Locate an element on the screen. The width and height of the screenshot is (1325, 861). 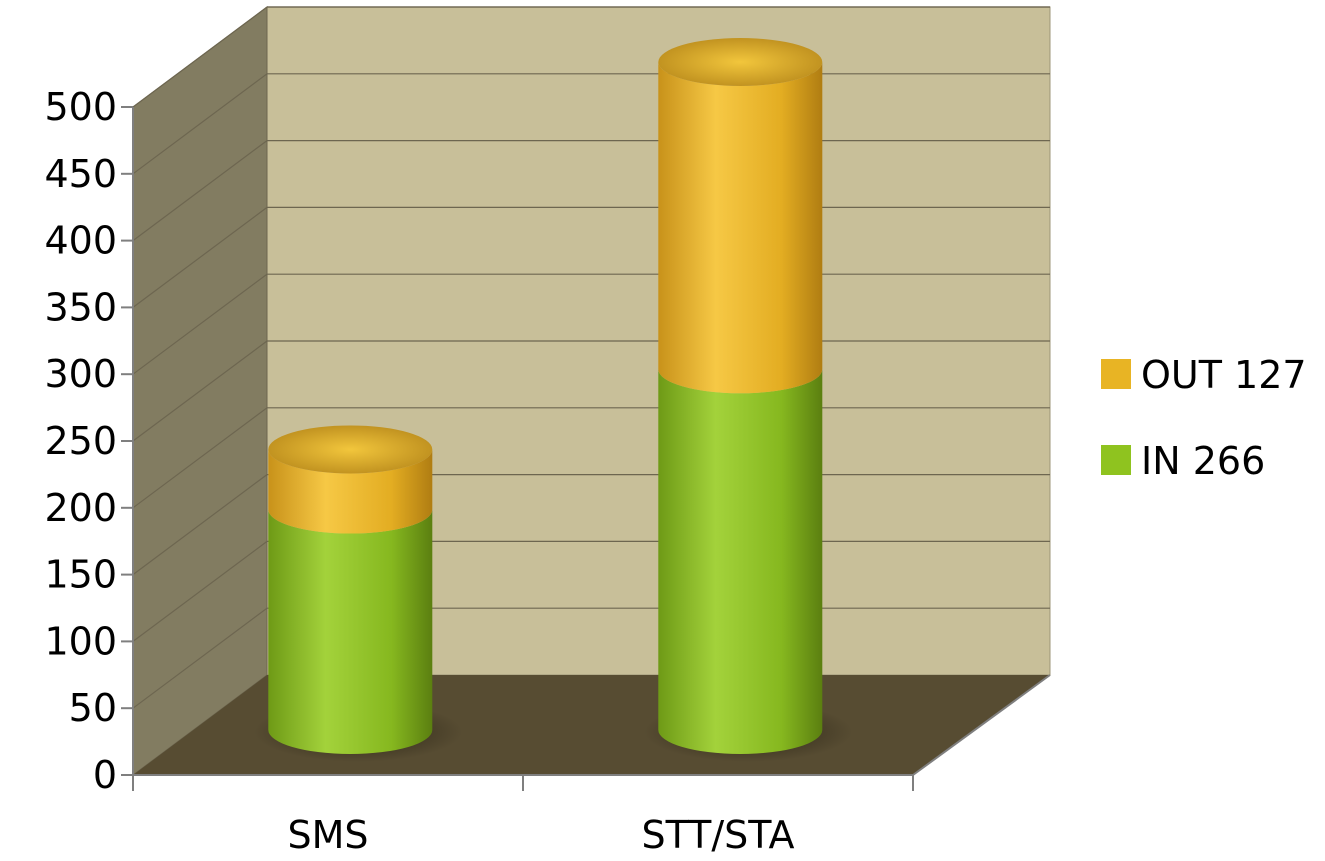
y-tick-label: 500 is located at coordinates (80, 107).